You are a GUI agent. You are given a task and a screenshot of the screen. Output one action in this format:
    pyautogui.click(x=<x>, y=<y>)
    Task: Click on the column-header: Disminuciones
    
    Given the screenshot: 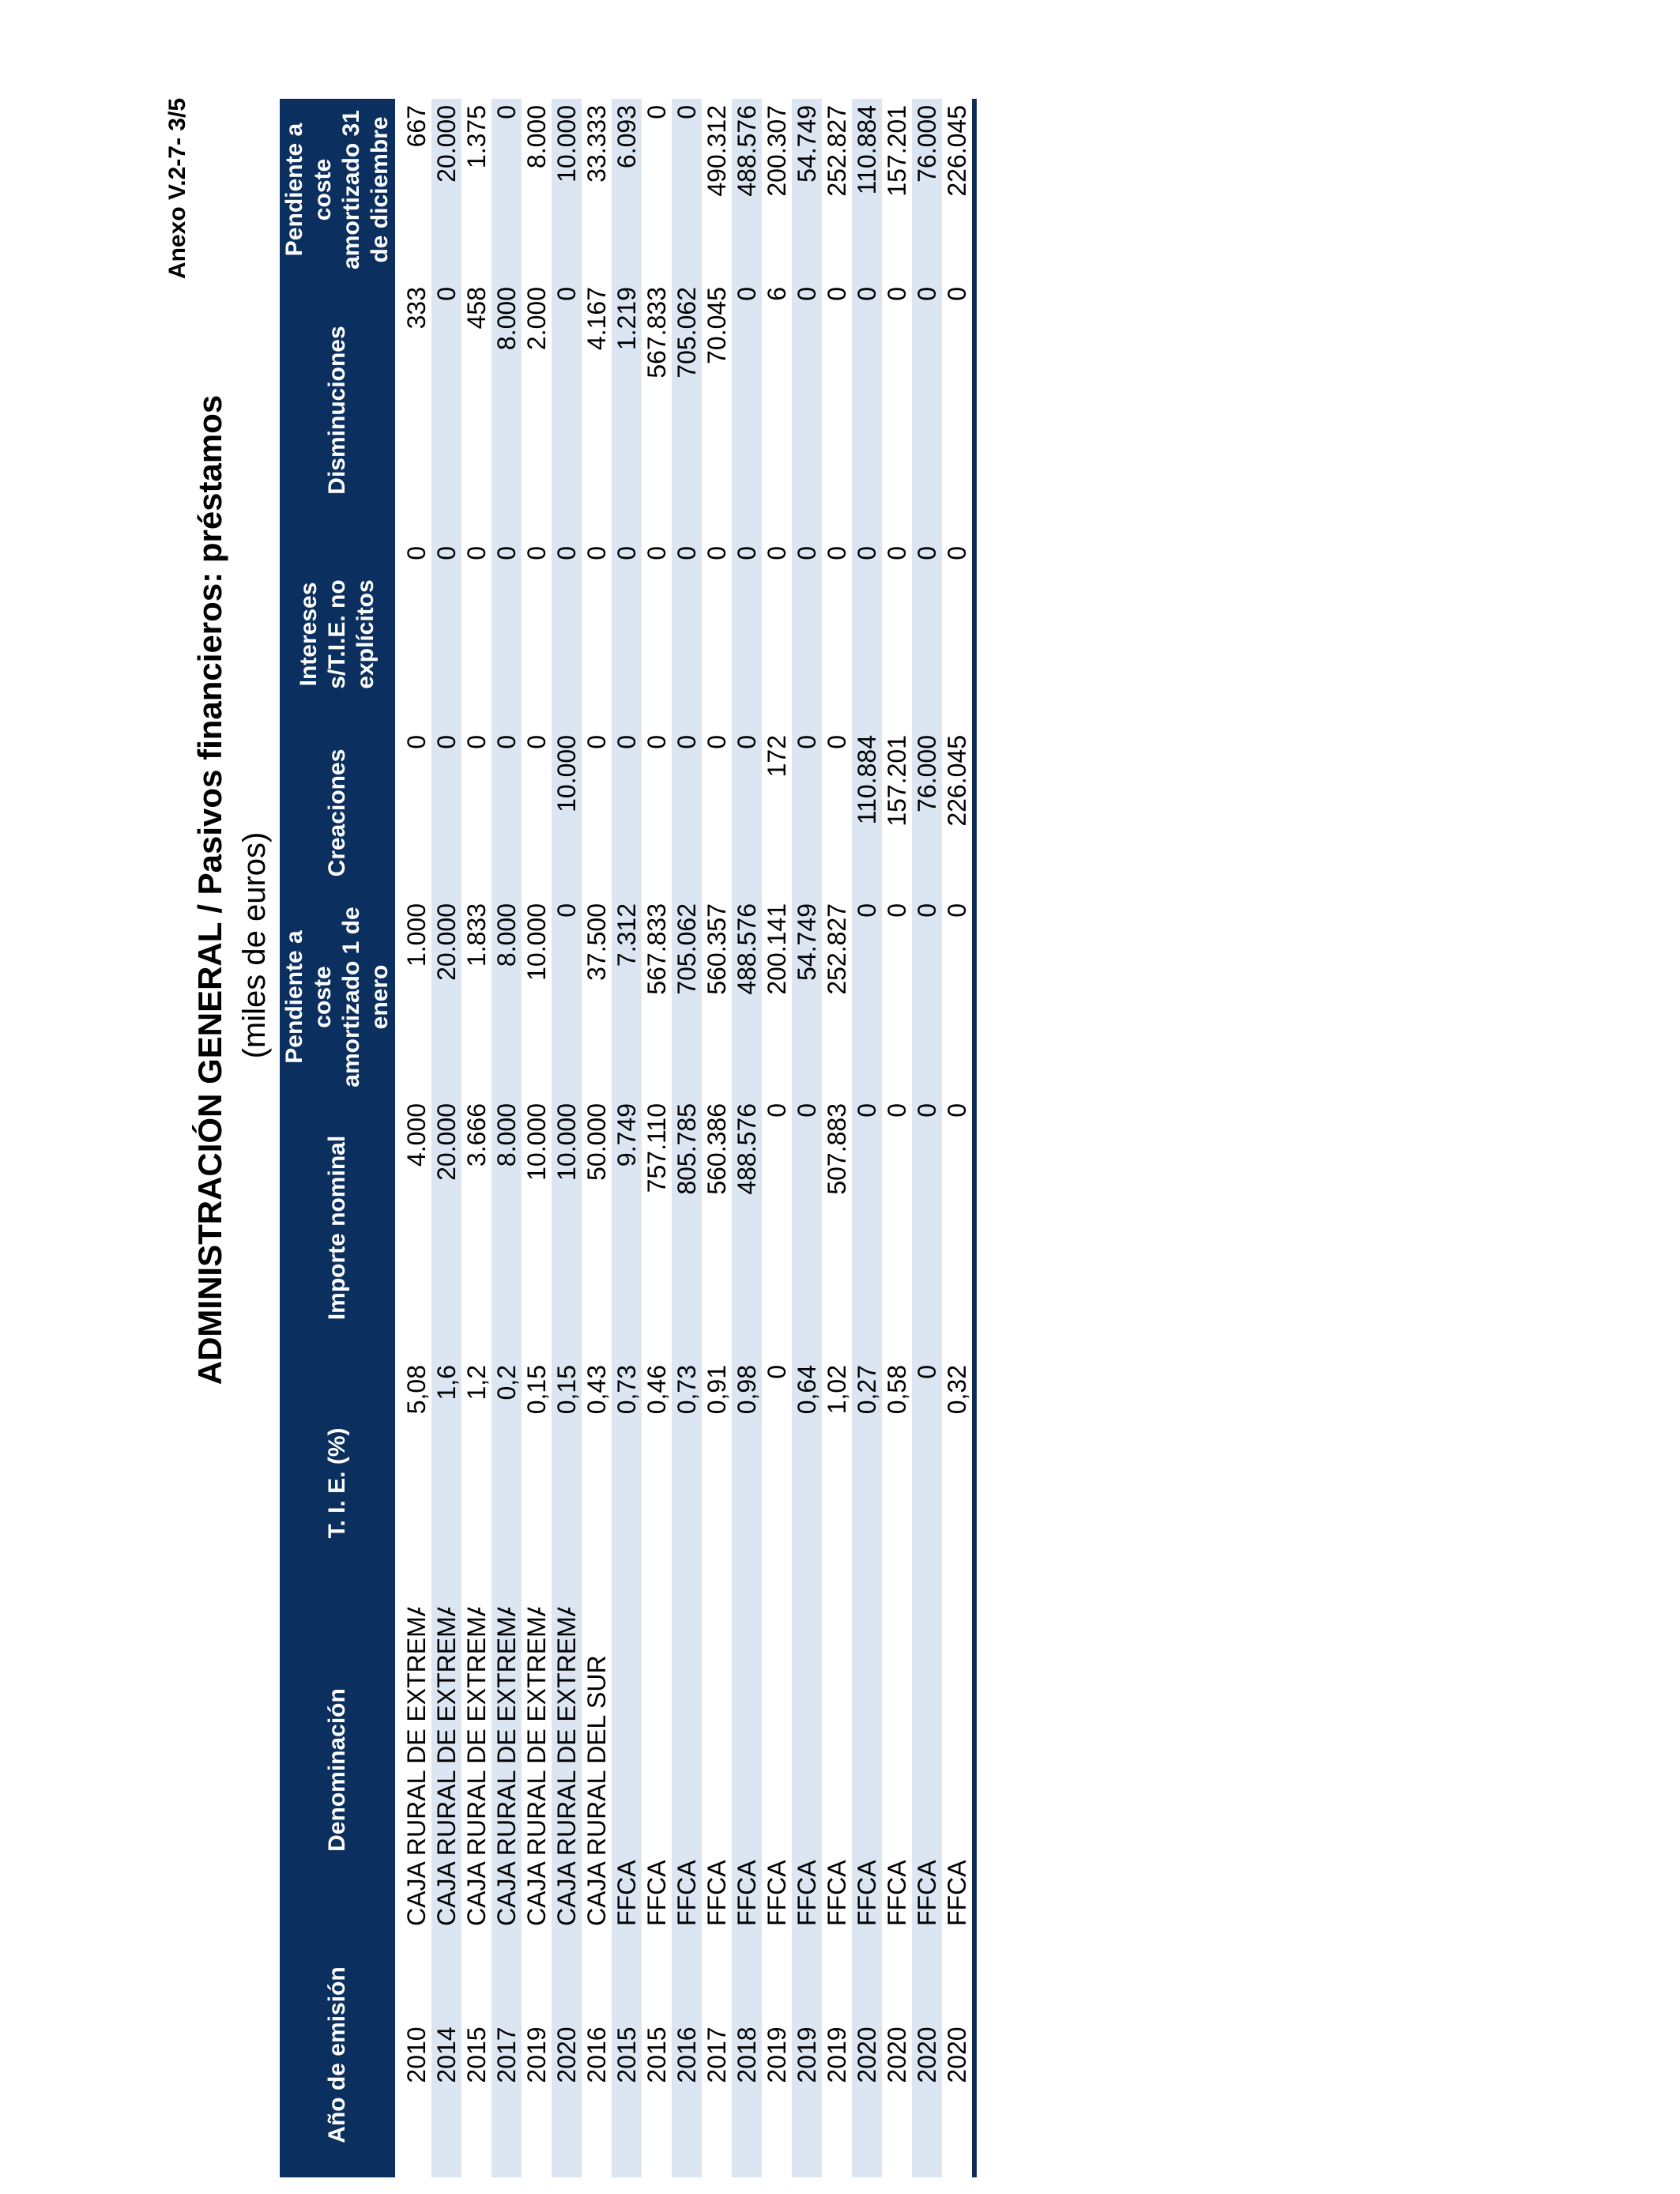 What is the action you would take?
    pyautogui.click(x=337, y=411)
    